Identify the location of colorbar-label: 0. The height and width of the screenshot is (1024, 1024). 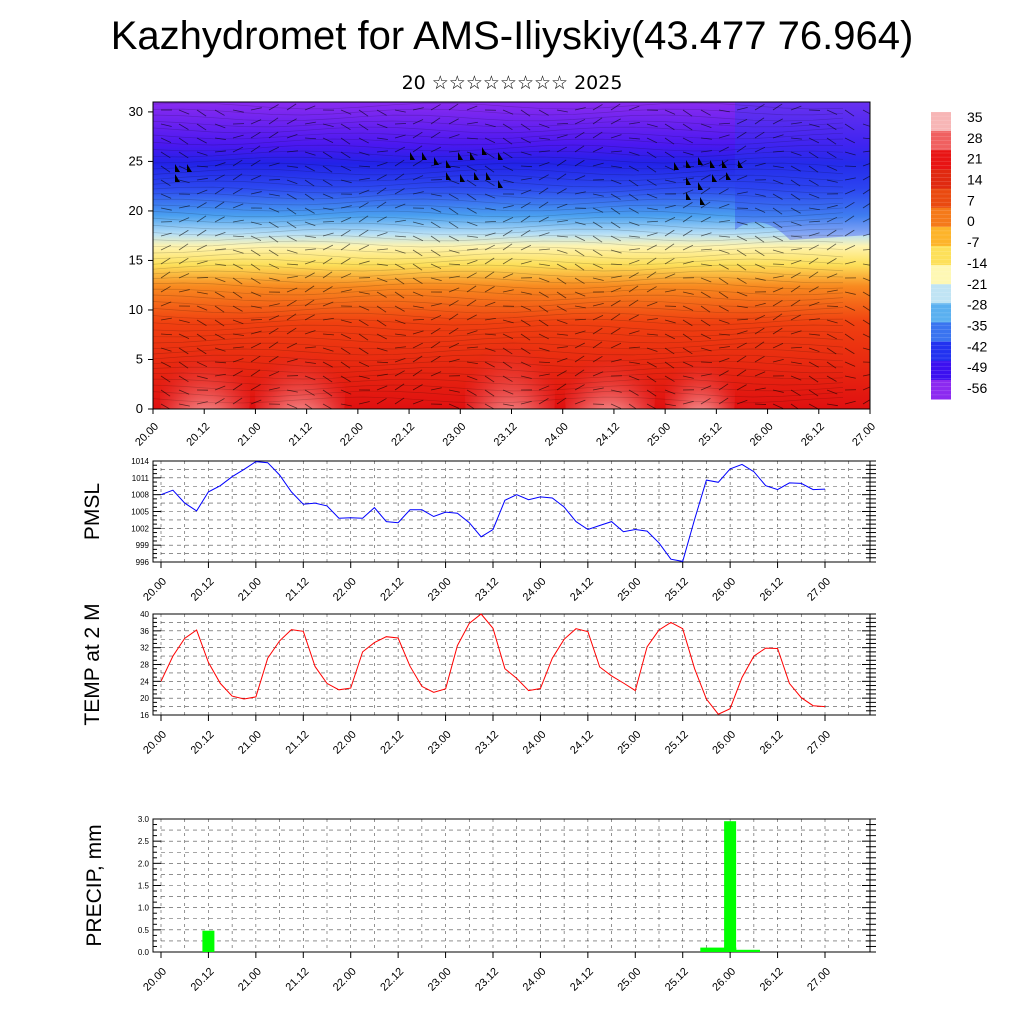
(971, 221).